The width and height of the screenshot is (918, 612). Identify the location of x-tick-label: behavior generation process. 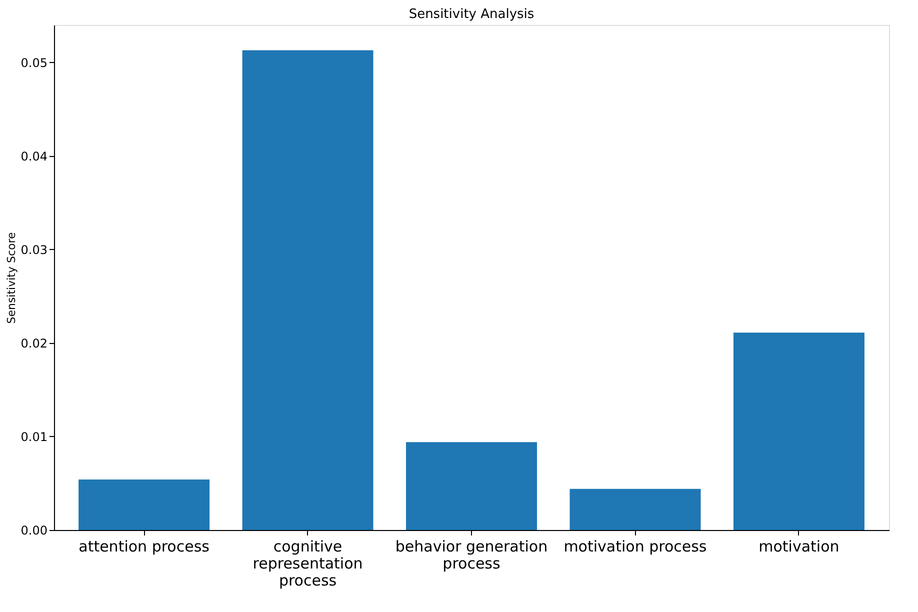
(471, 555).